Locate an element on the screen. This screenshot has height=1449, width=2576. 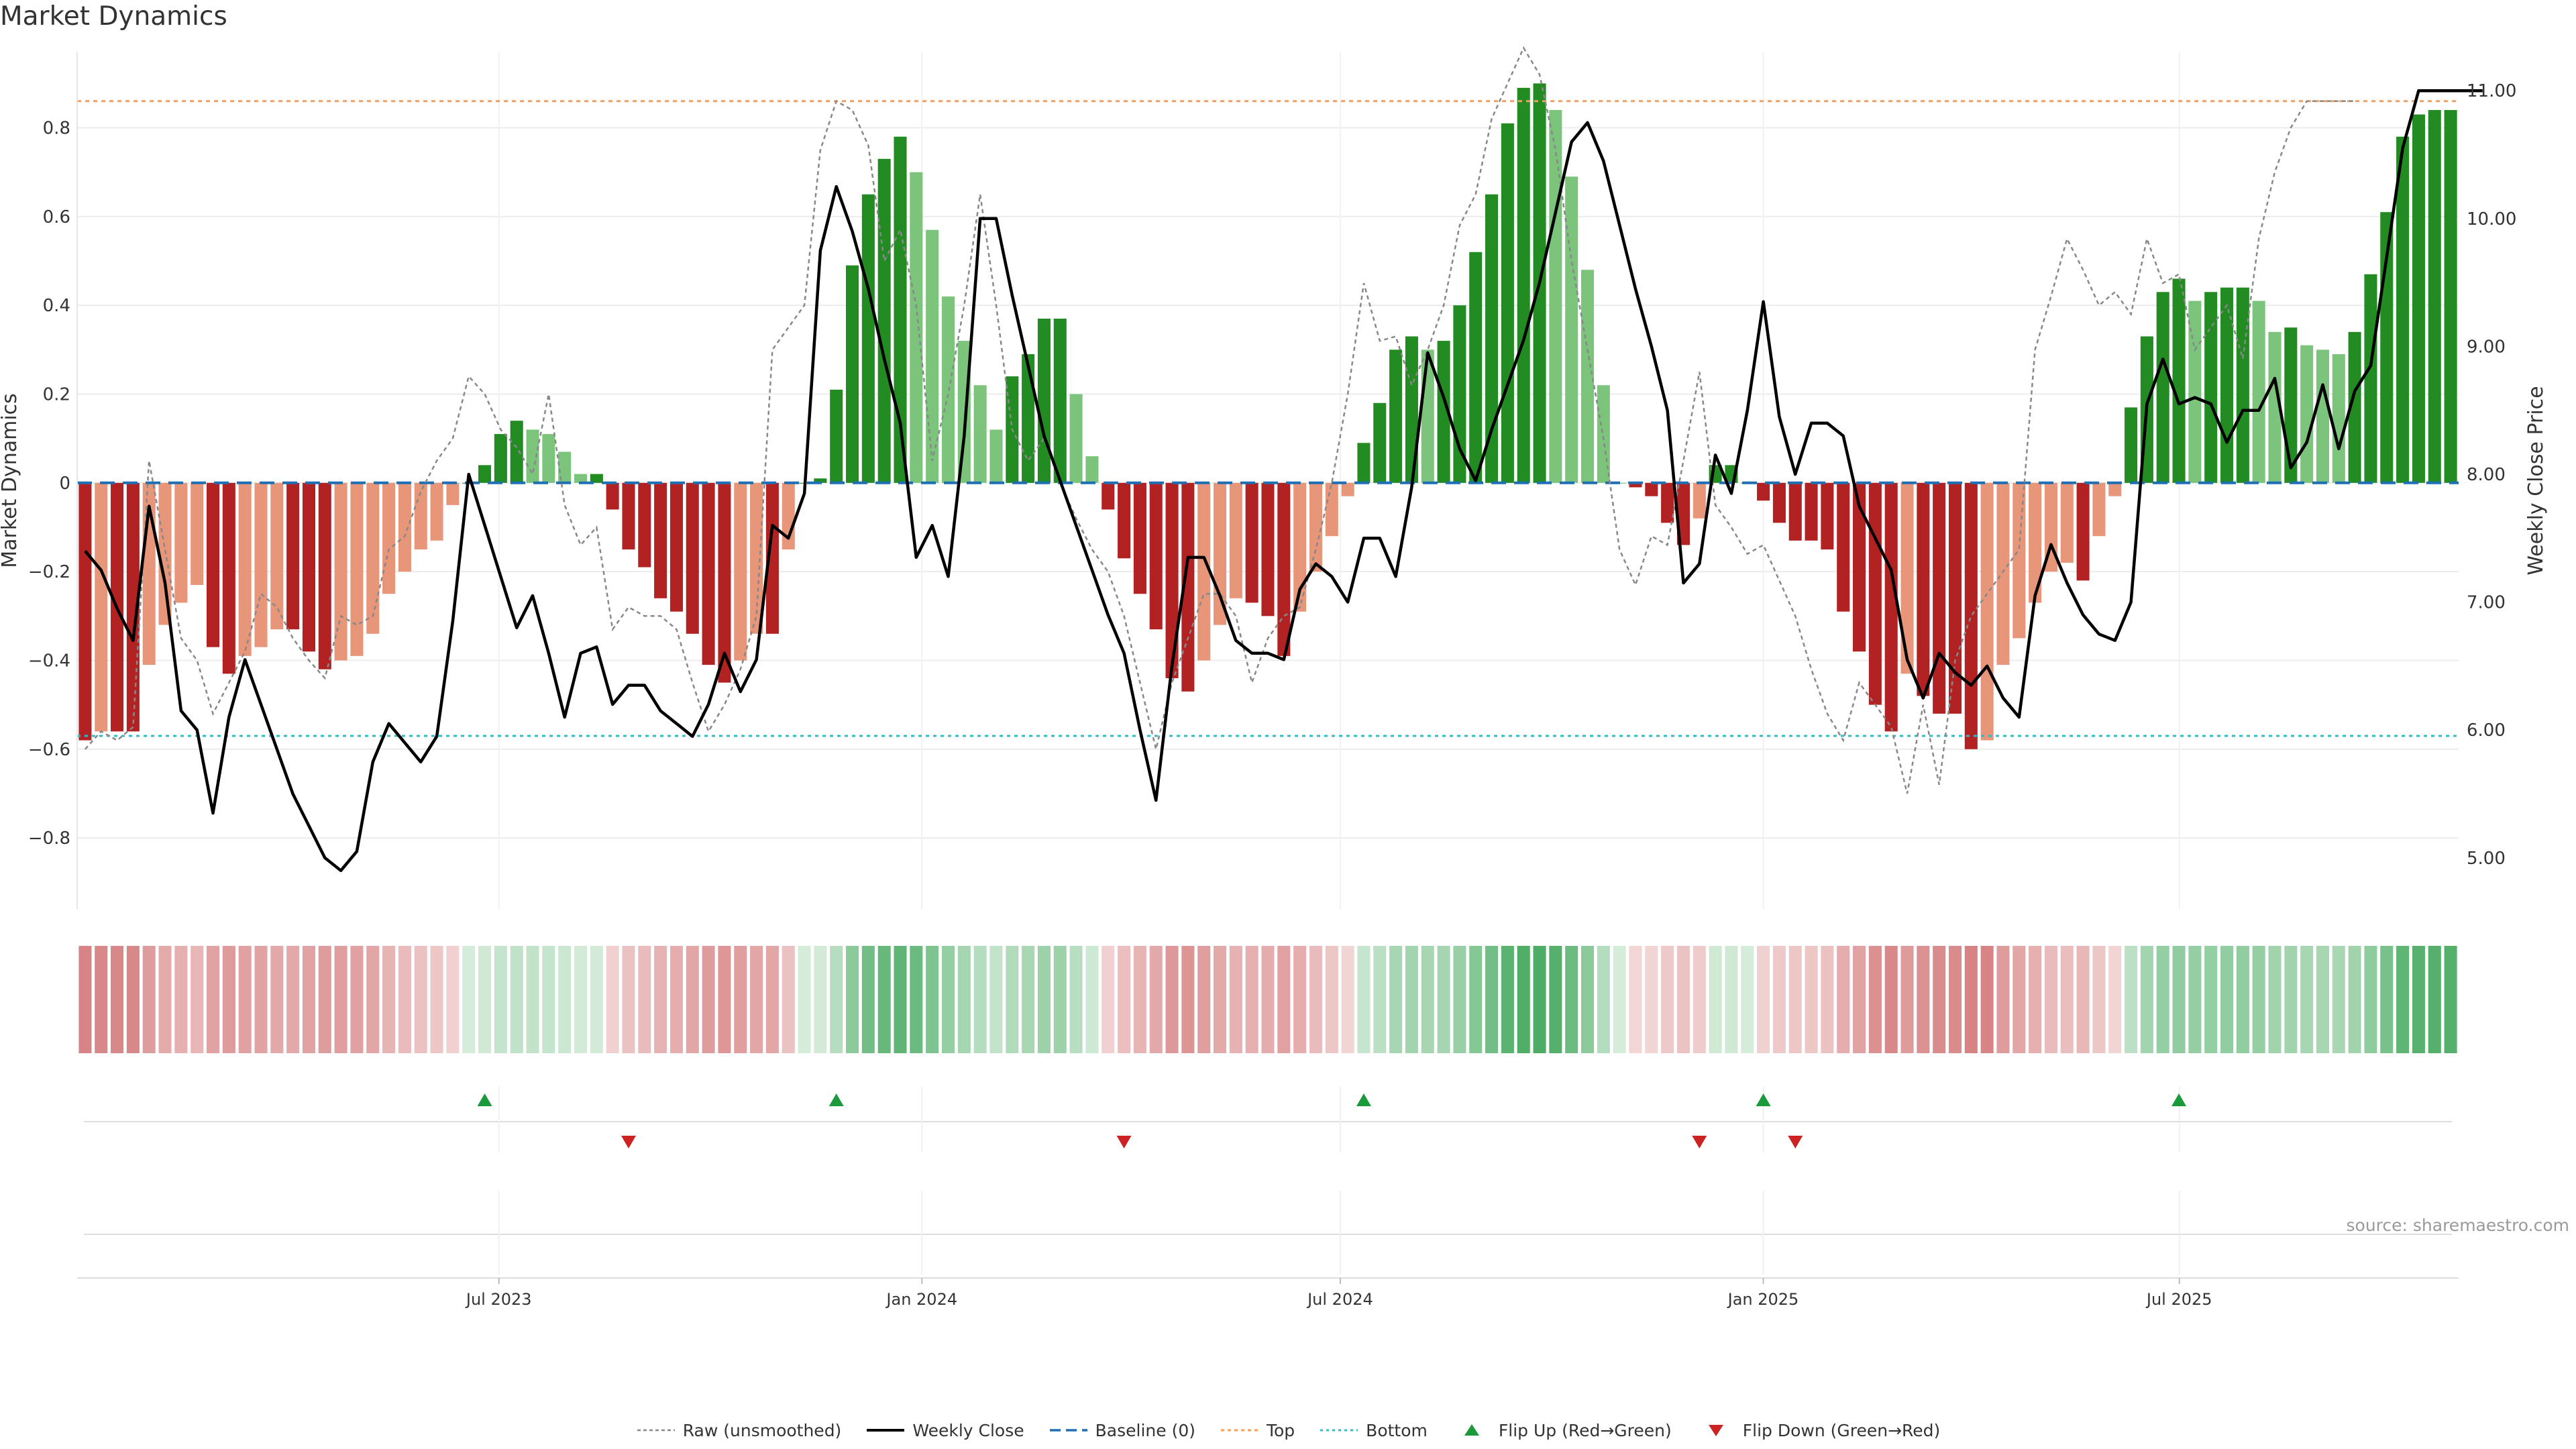
y-right-tick-label: 11.00 is located at coordinates (2491, 91).